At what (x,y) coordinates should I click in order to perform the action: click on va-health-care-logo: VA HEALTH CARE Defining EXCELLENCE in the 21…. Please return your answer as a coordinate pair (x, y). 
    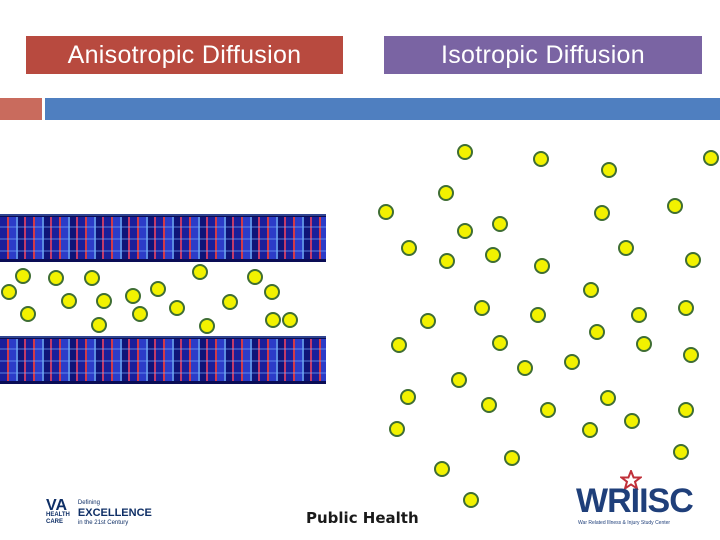
    Looking at the image, I should click on (99, 512).